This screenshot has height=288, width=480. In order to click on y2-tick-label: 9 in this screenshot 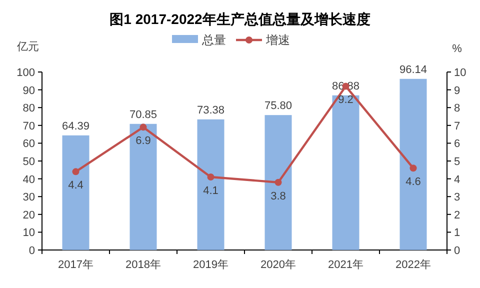, I will do `click(457, 90)`.